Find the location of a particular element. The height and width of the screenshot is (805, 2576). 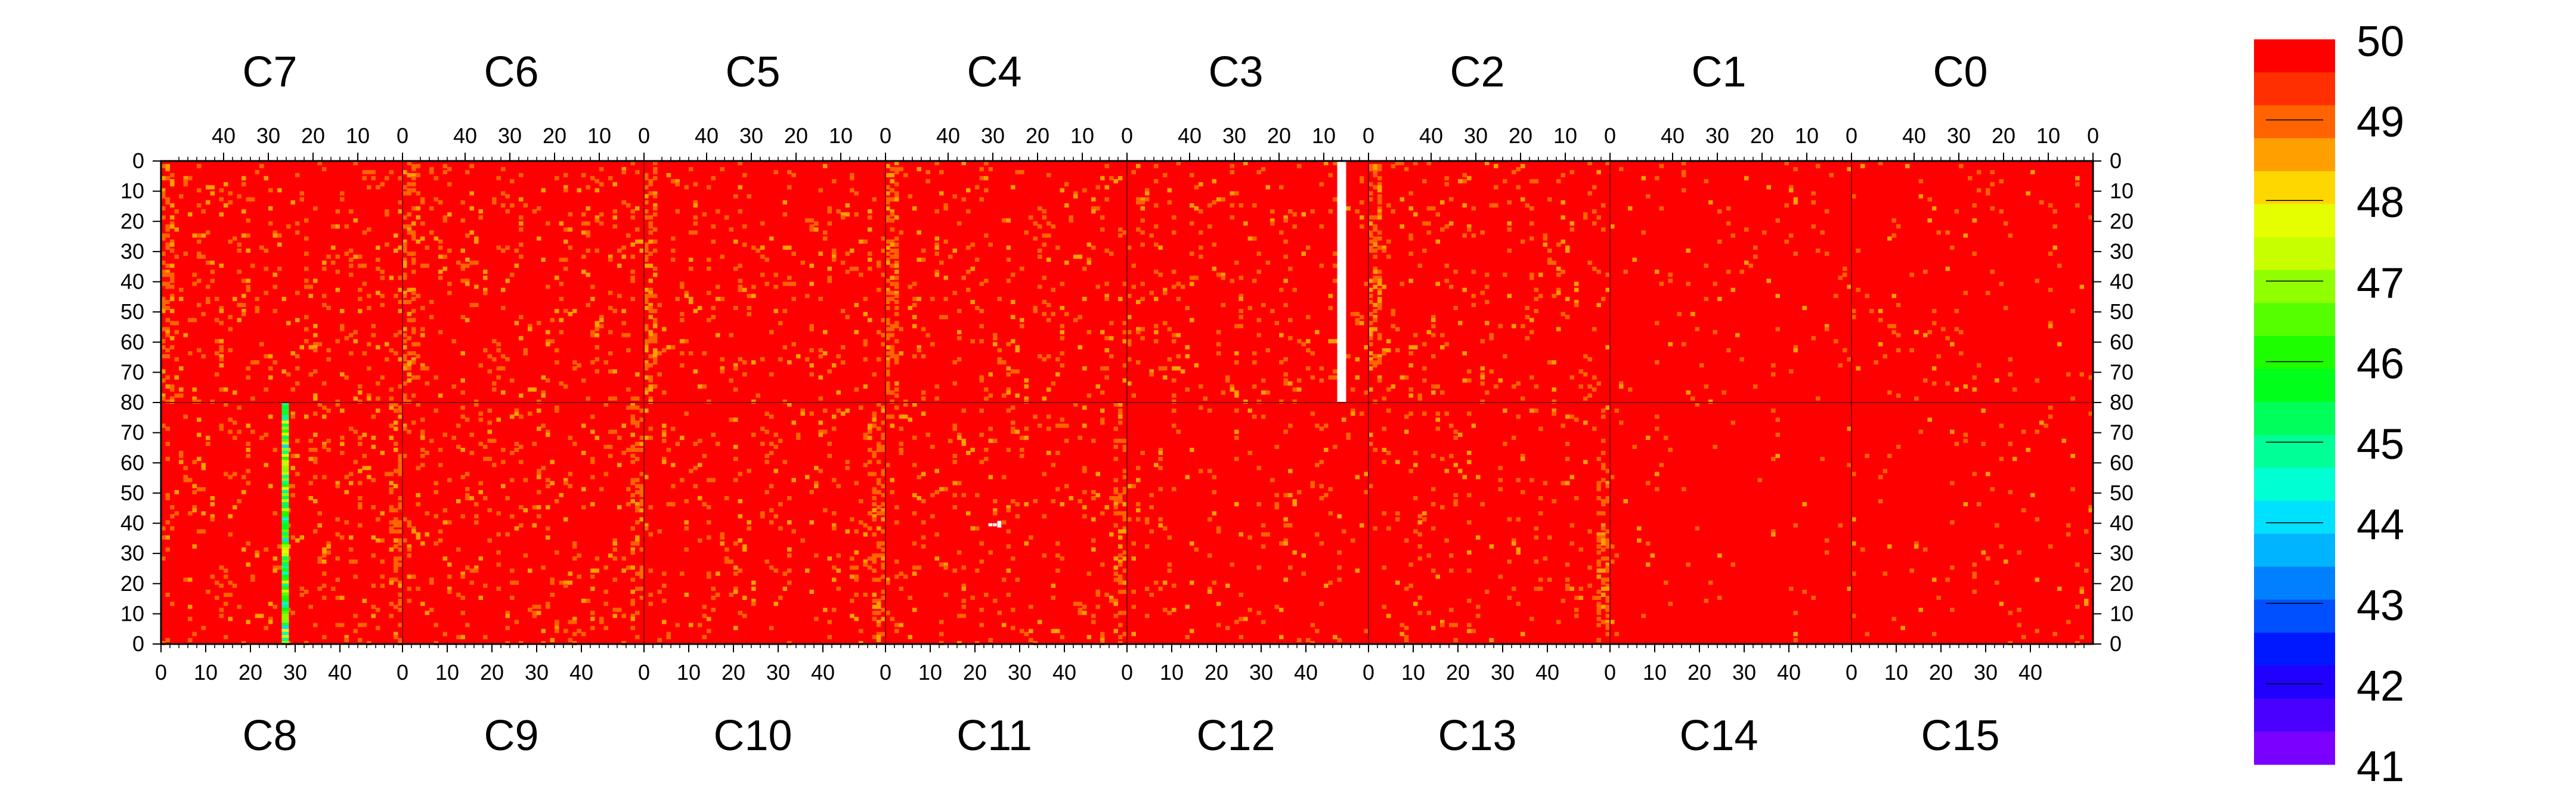

colorbar-label: 42 is located at coordinates (2381, 686).